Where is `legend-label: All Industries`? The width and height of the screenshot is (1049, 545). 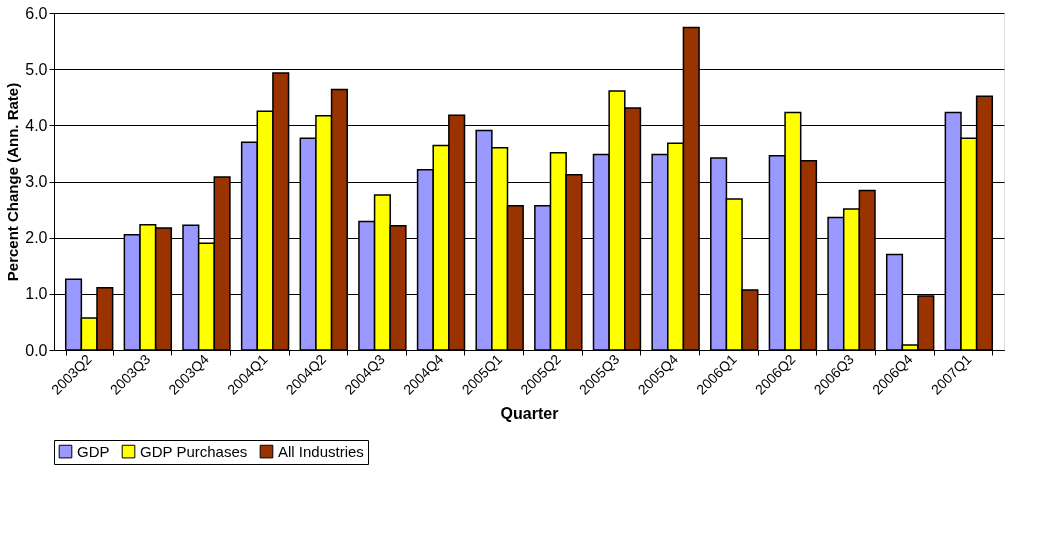 legend-label: All Industries is located at coordinates (321, 451).